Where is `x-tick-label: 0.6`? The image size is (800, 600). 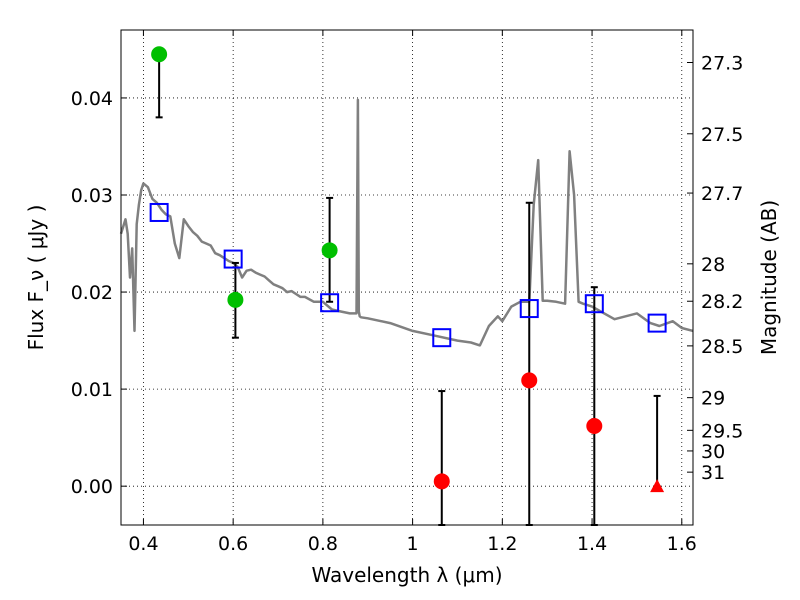 x-tick-label: 0.6 is located at coordinates (233, 544).